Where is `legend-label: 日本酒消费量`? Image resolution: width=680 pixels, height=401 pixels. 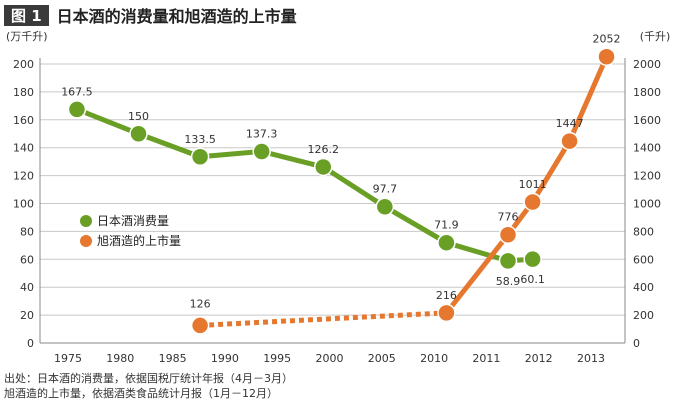
legend-label: 日本酒消费量 is located at coordinates (133, 221).